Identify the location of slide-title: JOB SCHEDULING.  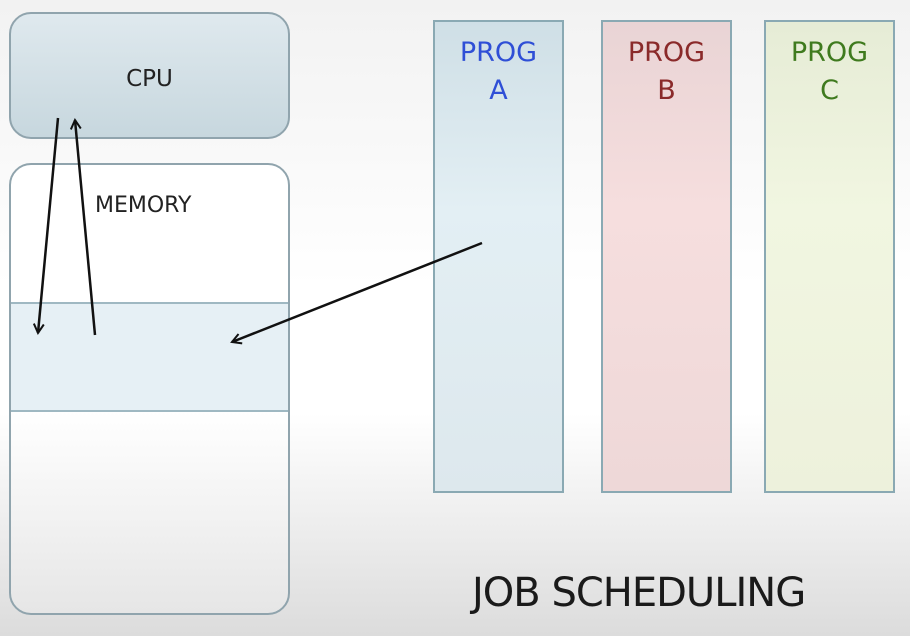
(638, 593).